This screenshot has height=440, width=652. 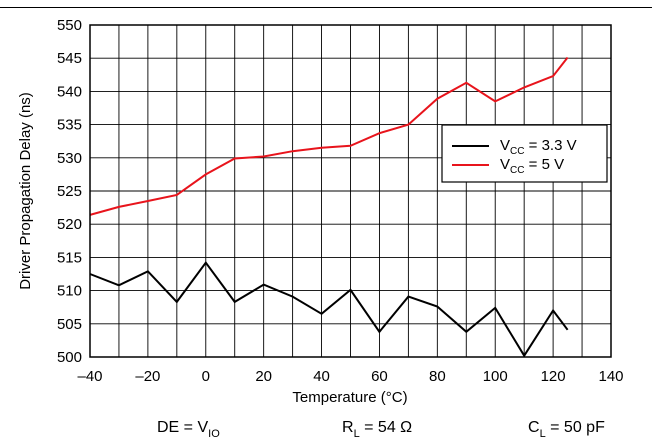 What do you see at coordinates (206, 376) in the screenshot?
I see `x-tick-label: 0` at bounding box center [206, 376].